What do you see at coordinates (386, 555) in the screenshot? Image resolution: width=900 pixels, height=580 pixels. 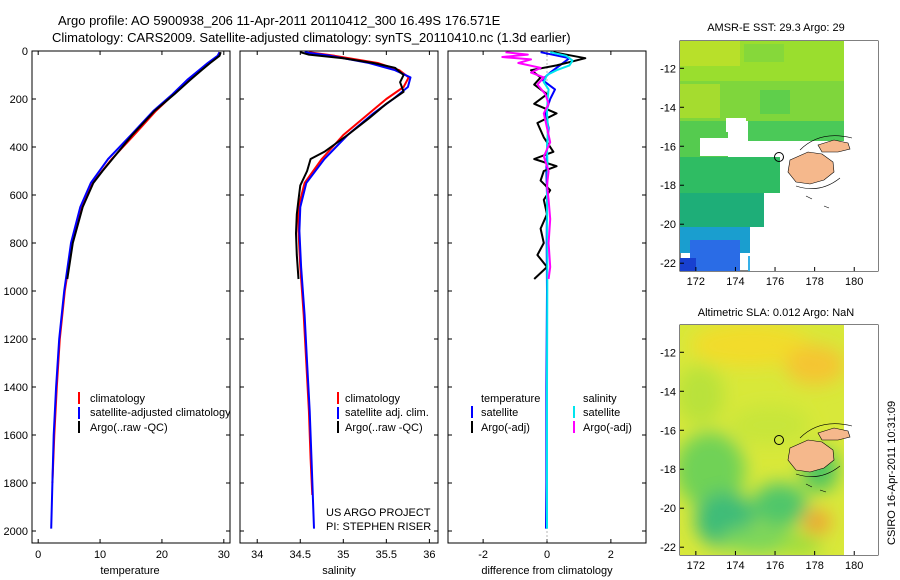 I see `x-tick-label: 35.5` at bounding box center [386, 555].